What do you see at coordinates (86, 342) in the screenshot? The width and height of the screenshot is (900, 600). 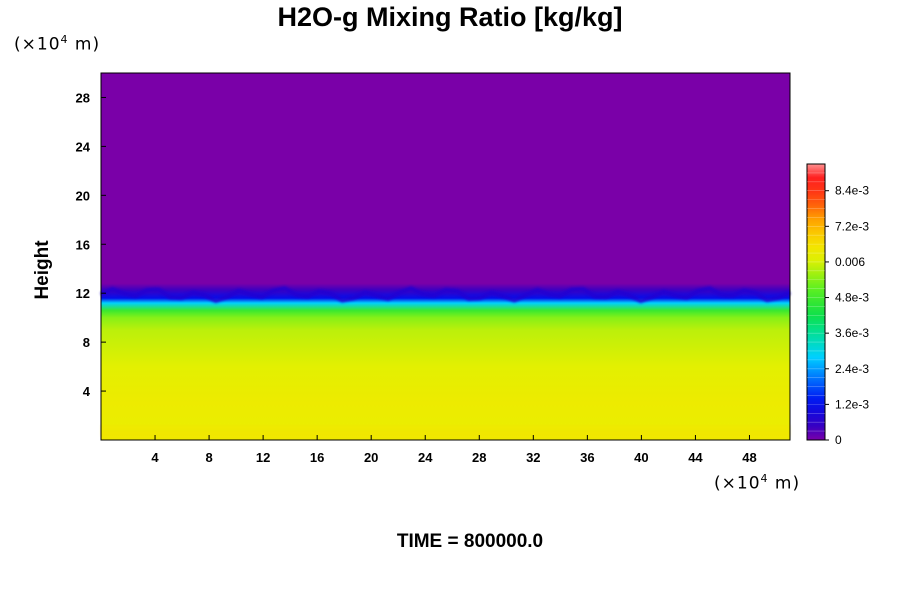 I see `y-tick-label: 8` at bounding box center [86, 342].